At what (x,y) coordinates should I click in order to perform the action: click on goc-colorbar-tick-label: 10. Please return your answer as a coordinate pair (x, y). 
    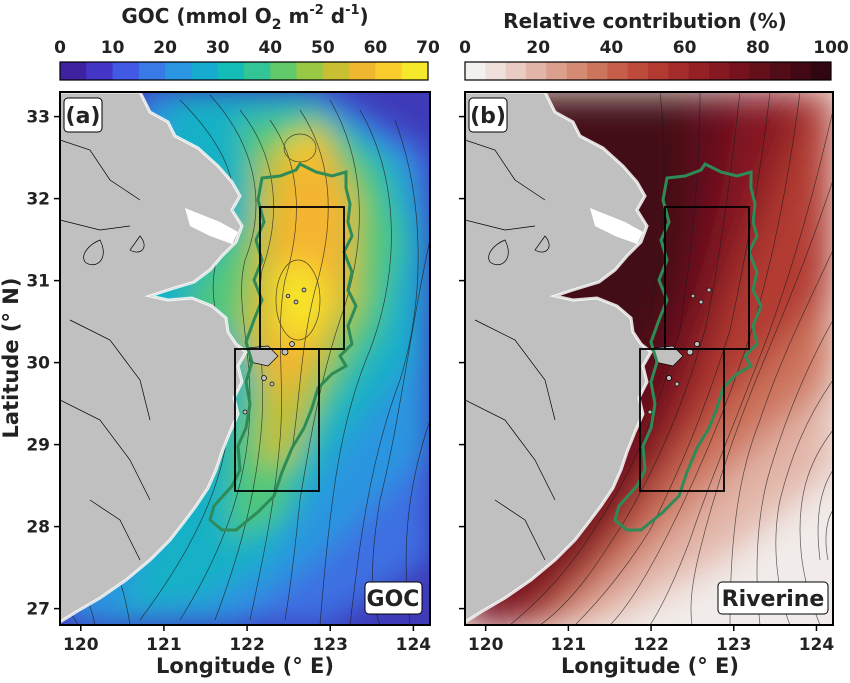
    Looking at the image, I should click on (113, 48).